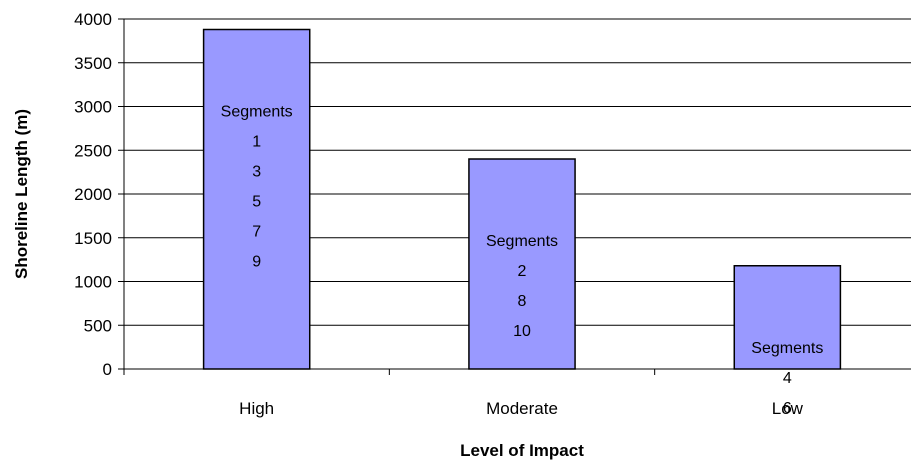  Describe the element at coordinates (256, 262) in the screenshot. I see `bar-annotation: 9` at that location.